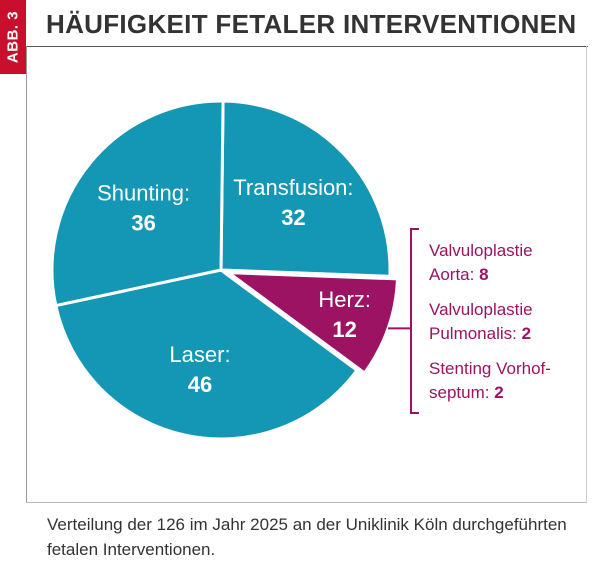 This screenshot has width=594, height=564. Describe the element at coordinates (293, 187) in the screenshot. I see `pie-slice-label: Transfusion:` at that location.